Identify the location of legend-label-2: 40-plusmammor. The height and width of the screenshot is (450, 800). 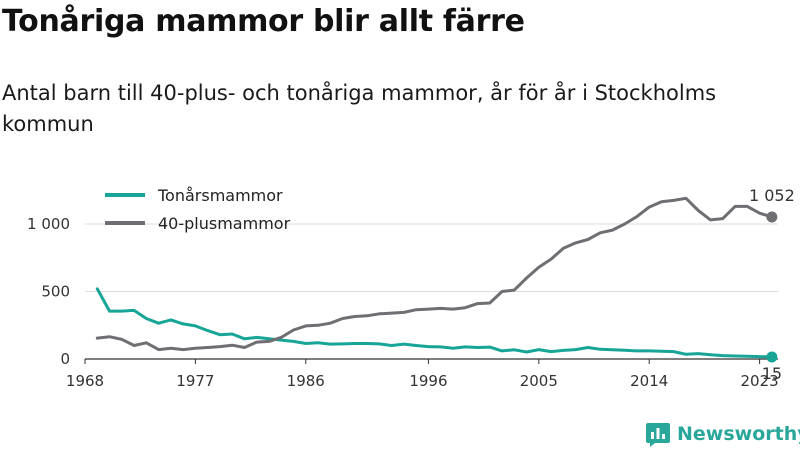
(224, 223).